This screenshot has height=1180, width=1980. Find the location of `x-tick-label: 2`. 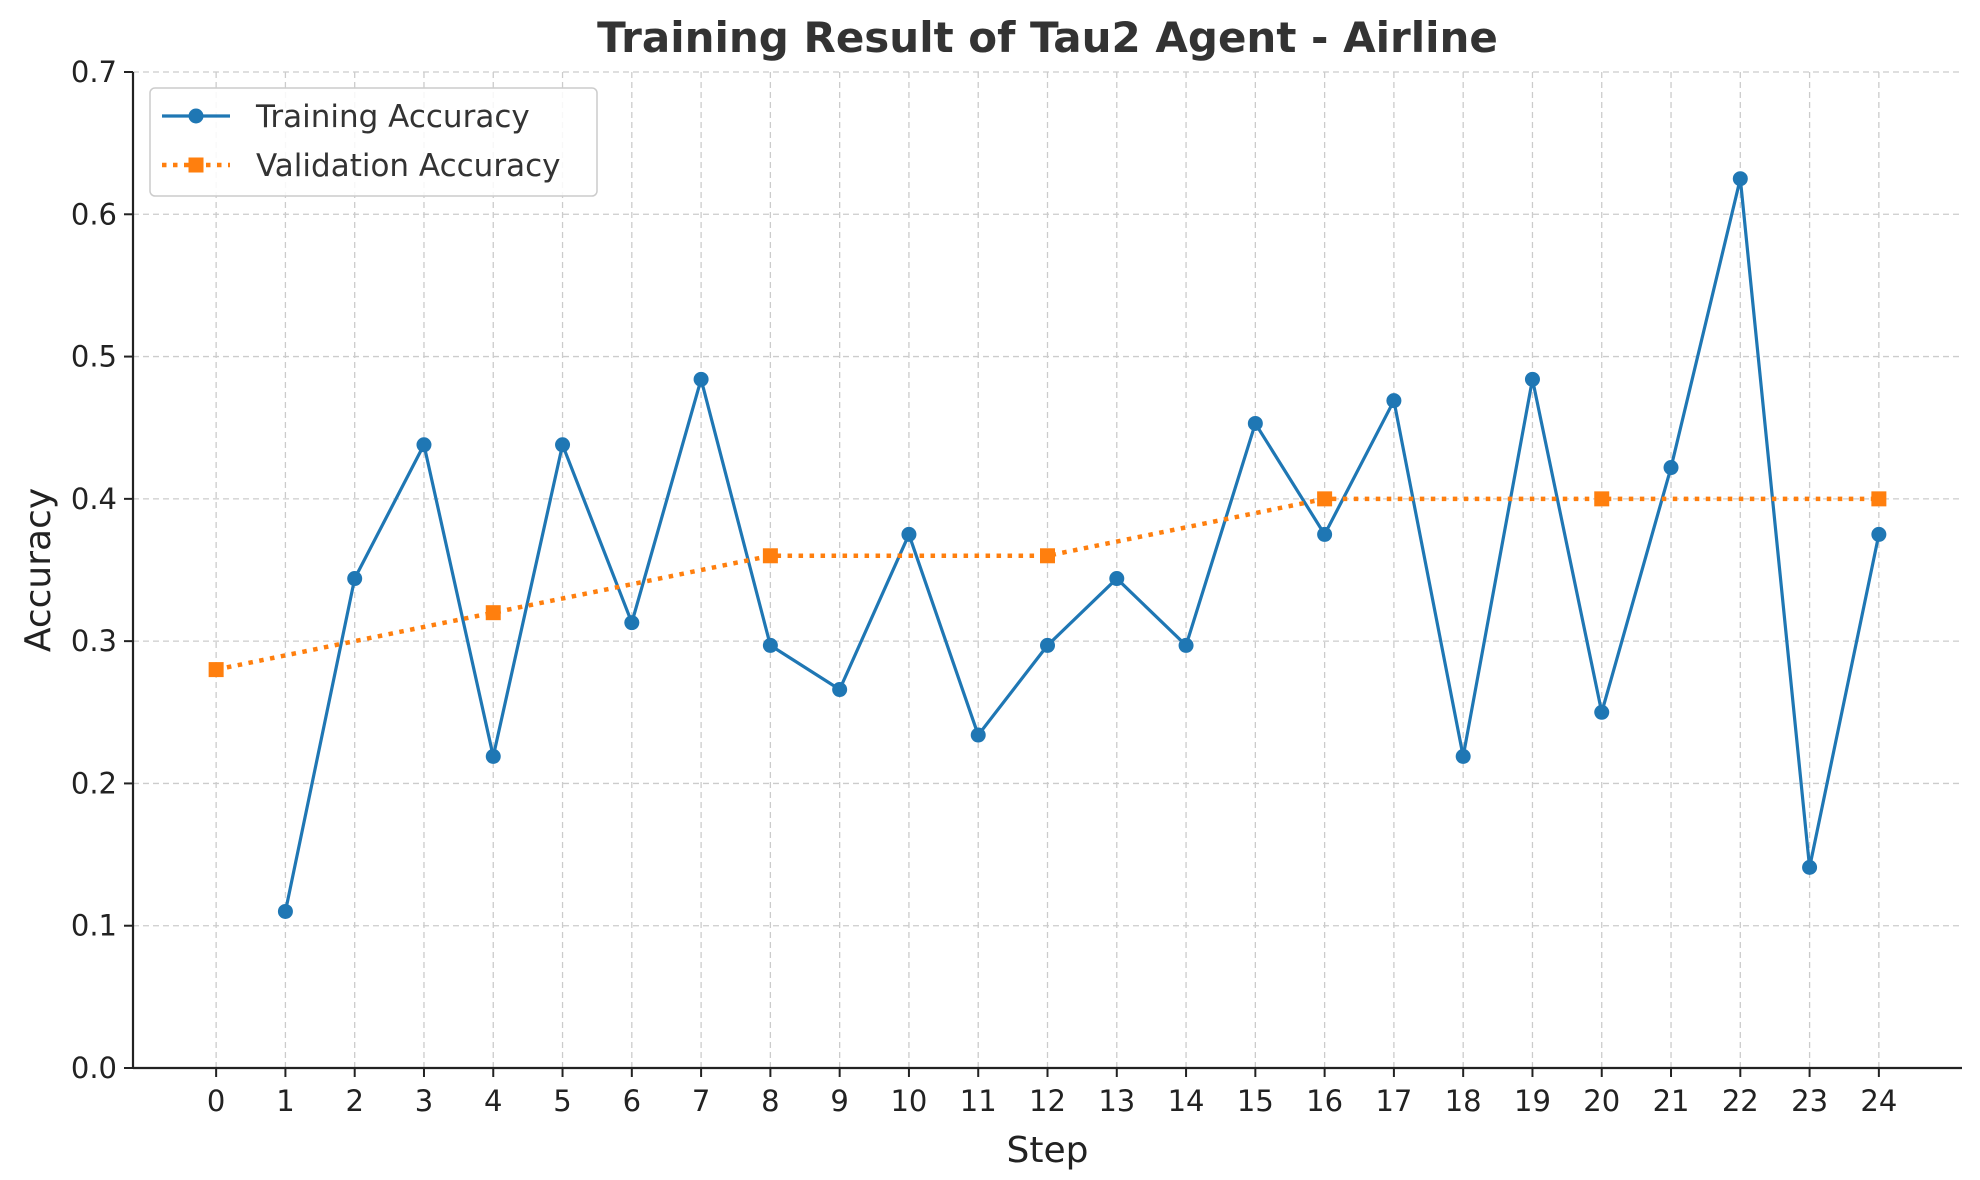

x-tick-label: 2 is located at coordinates (354, 1101).